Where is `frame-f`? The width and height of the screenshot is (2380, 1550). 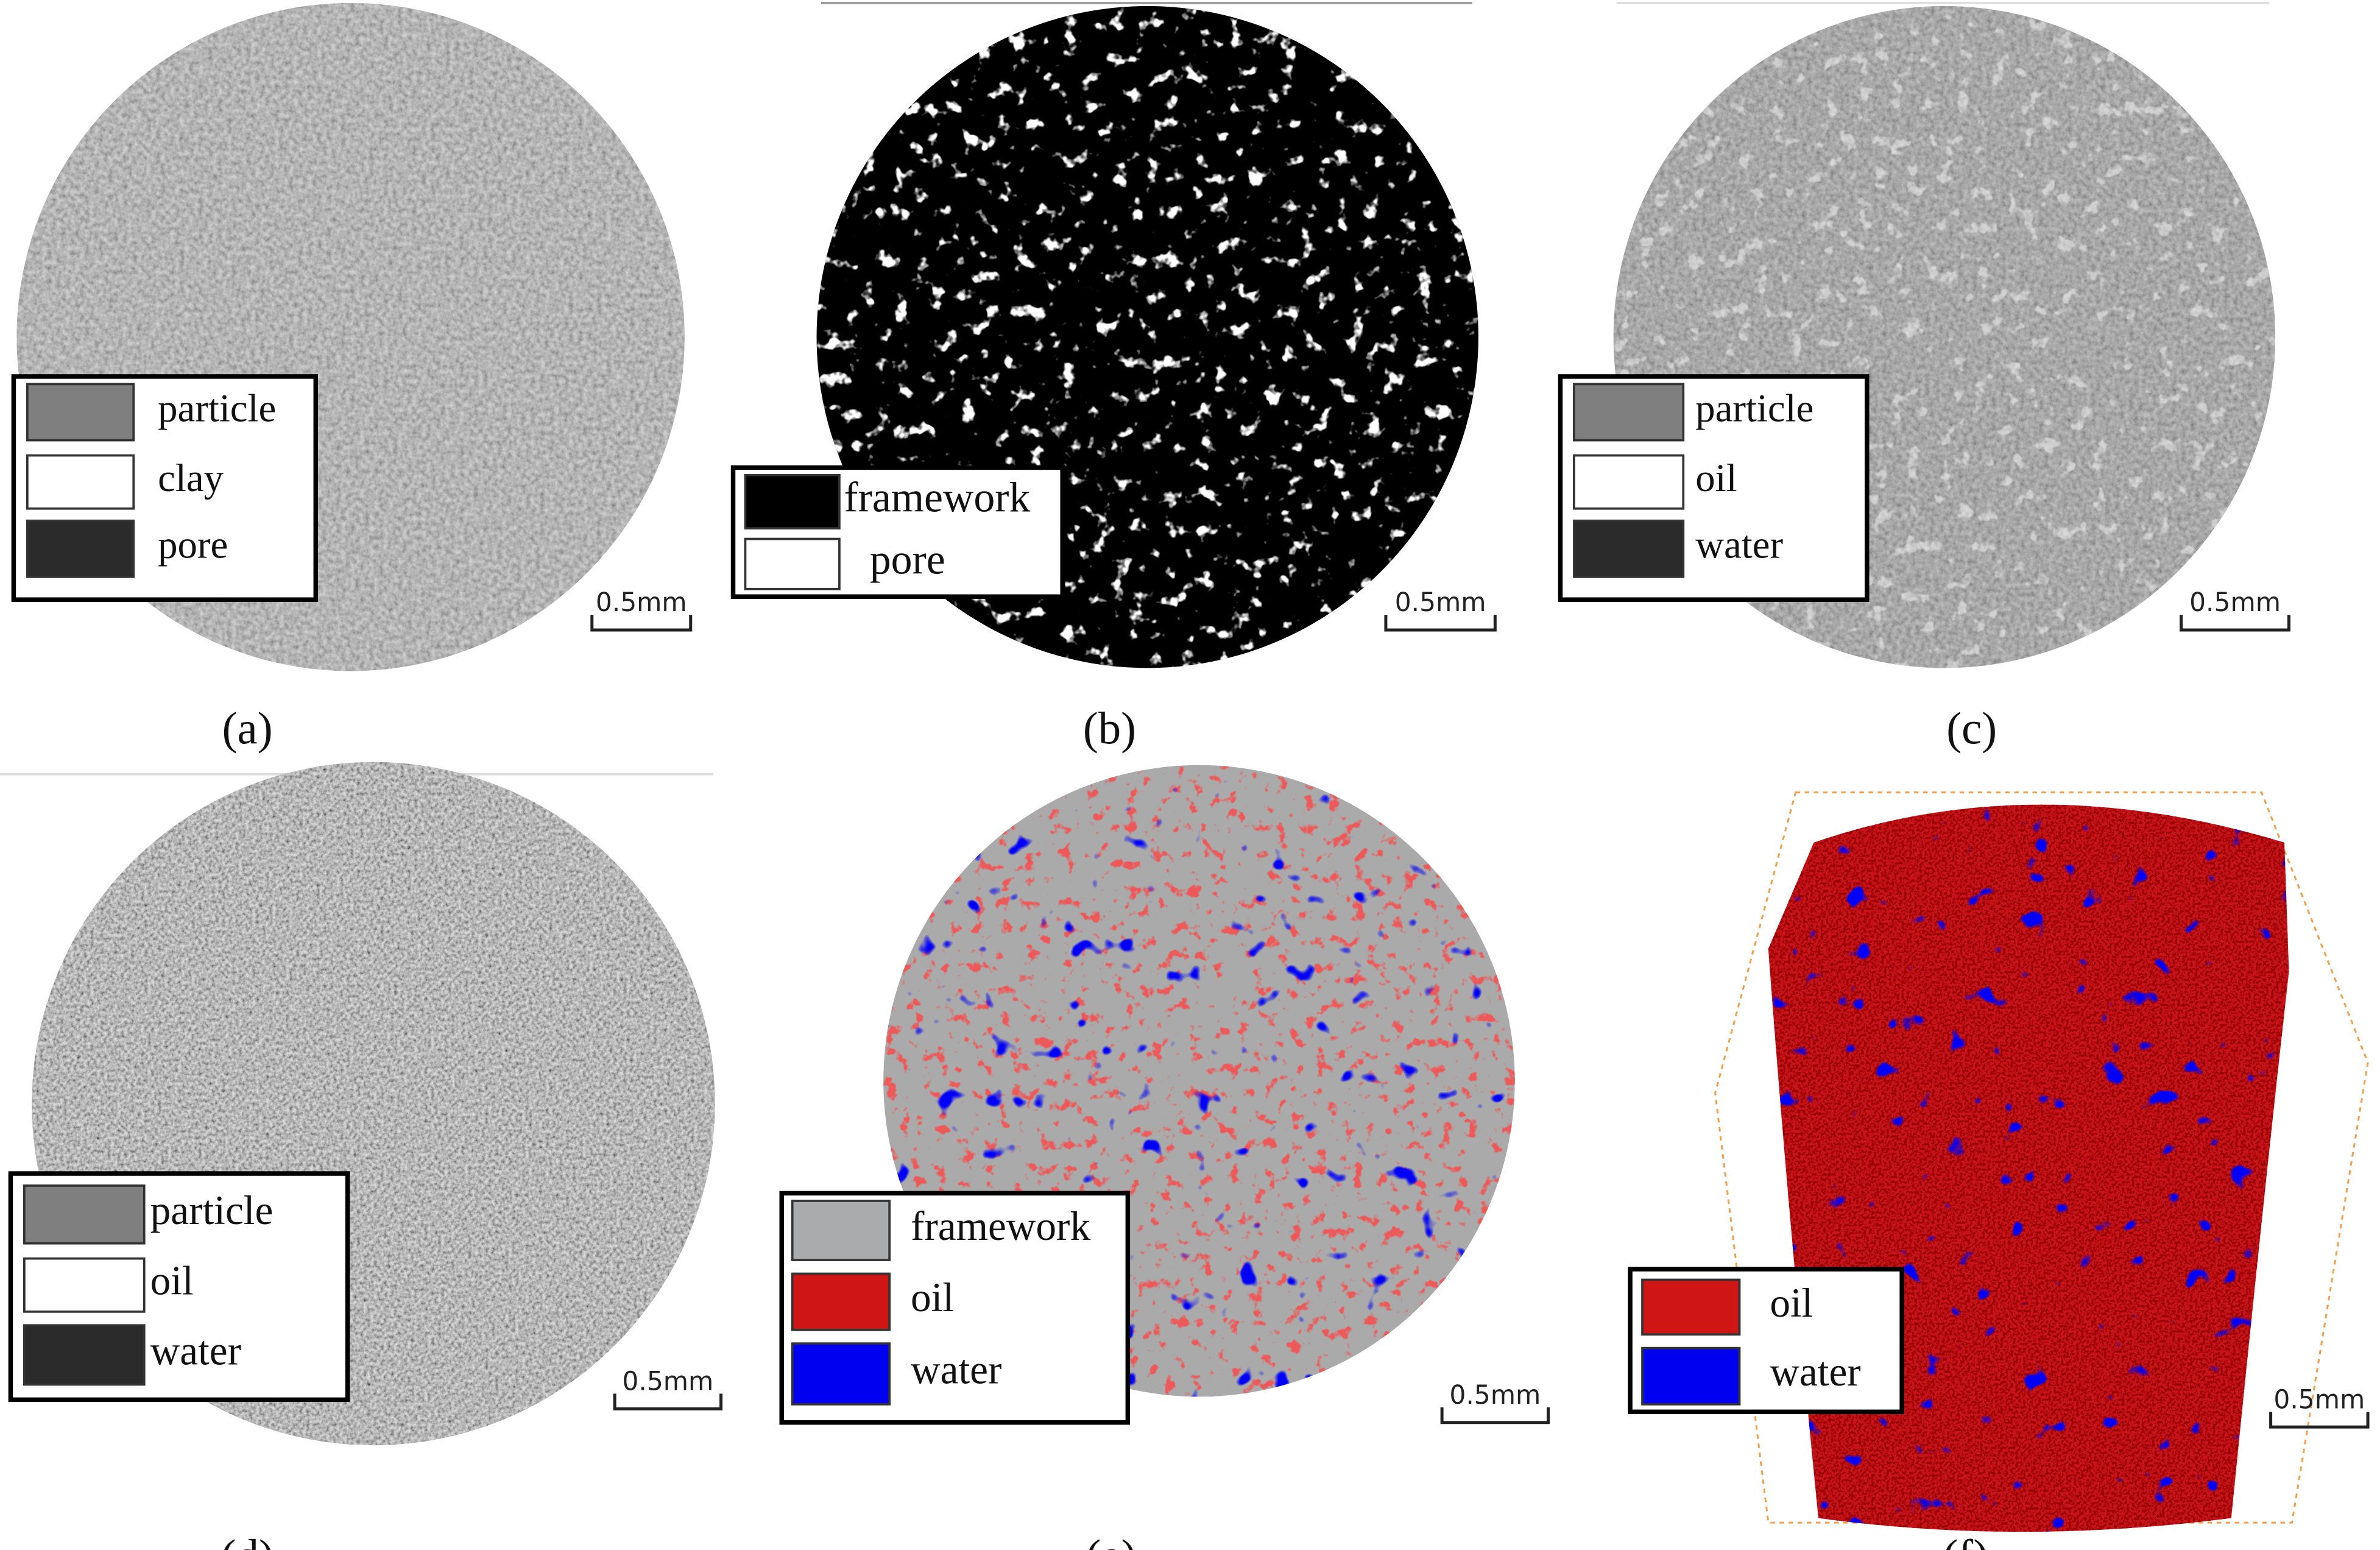
frame-f is located at coordinates (2041, 1157).